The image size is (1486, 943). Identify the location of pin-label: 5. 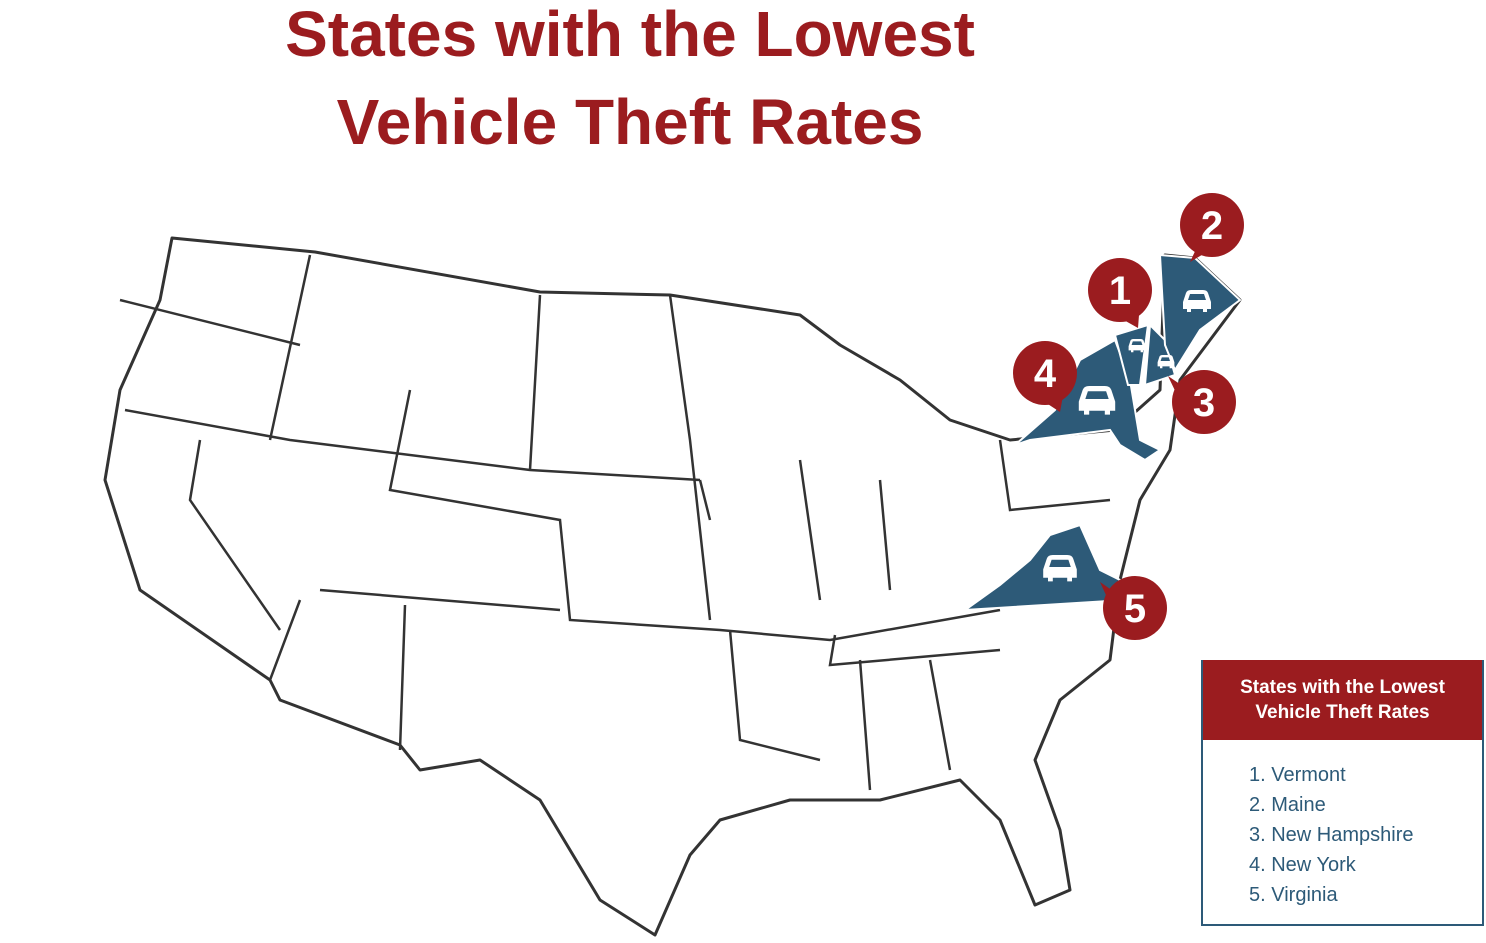
(1135, 609).